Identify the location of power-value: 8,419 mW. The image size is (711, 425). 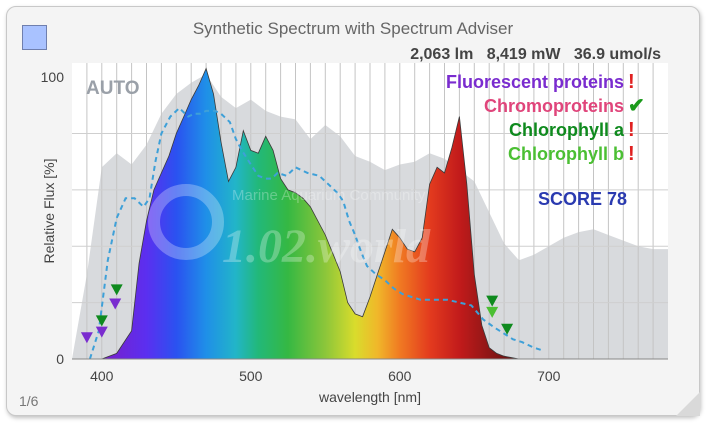
(523, 54).